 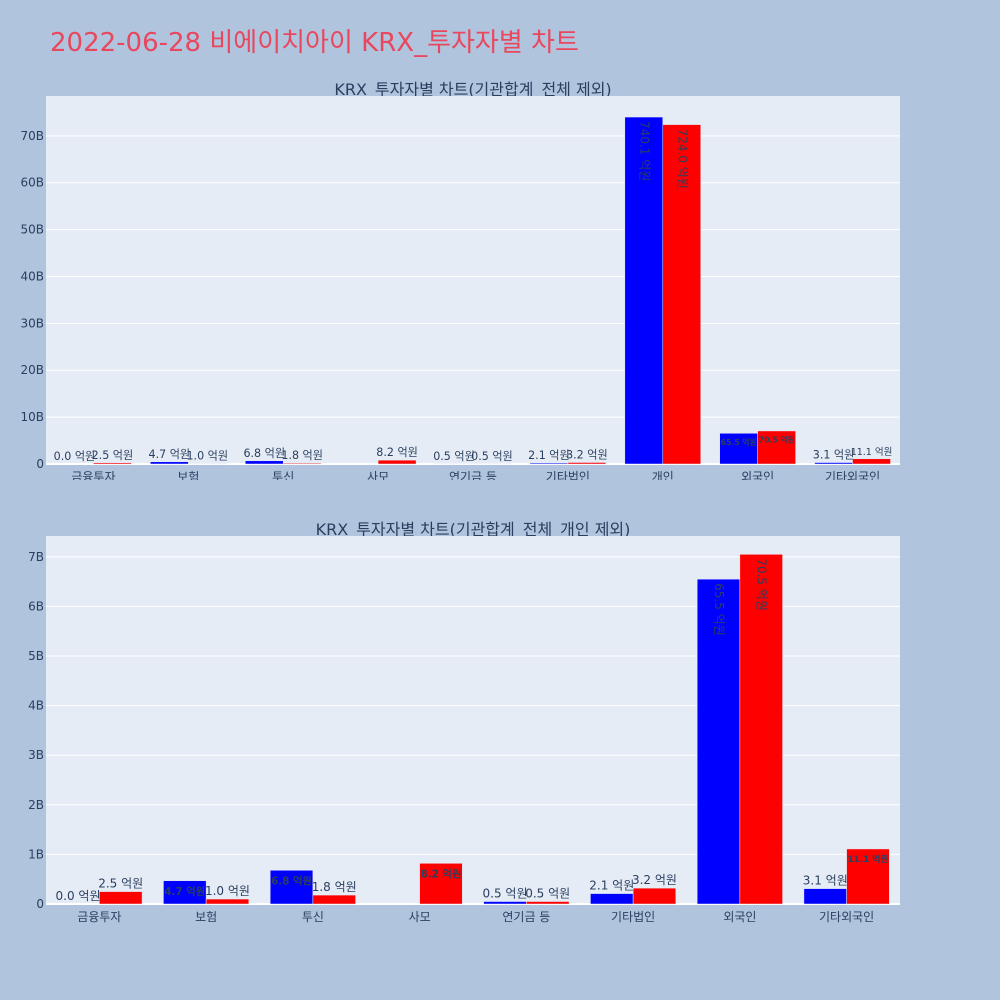 I want to click on top-x-tick-label: 기타외국인, so click(x=852, y=475).